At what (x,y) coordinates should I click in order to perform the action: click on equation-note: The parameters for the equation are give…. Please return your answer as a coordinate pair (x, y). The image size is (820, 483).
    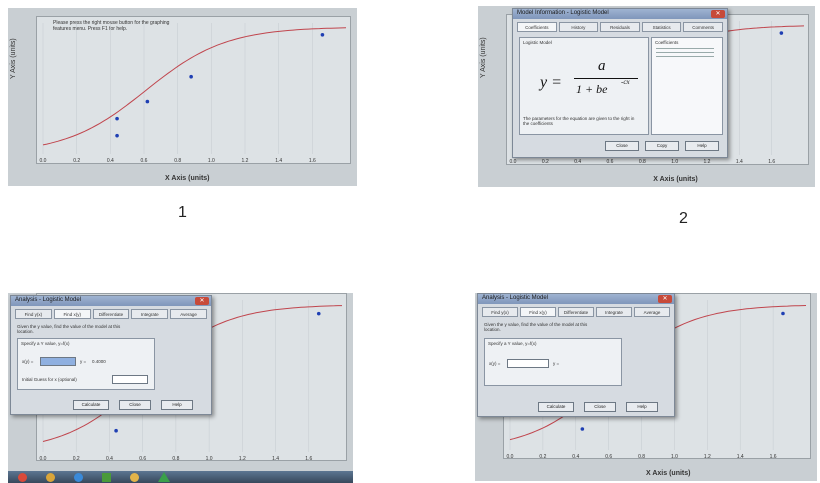
    Looking at the image, I should click on (579, 121).